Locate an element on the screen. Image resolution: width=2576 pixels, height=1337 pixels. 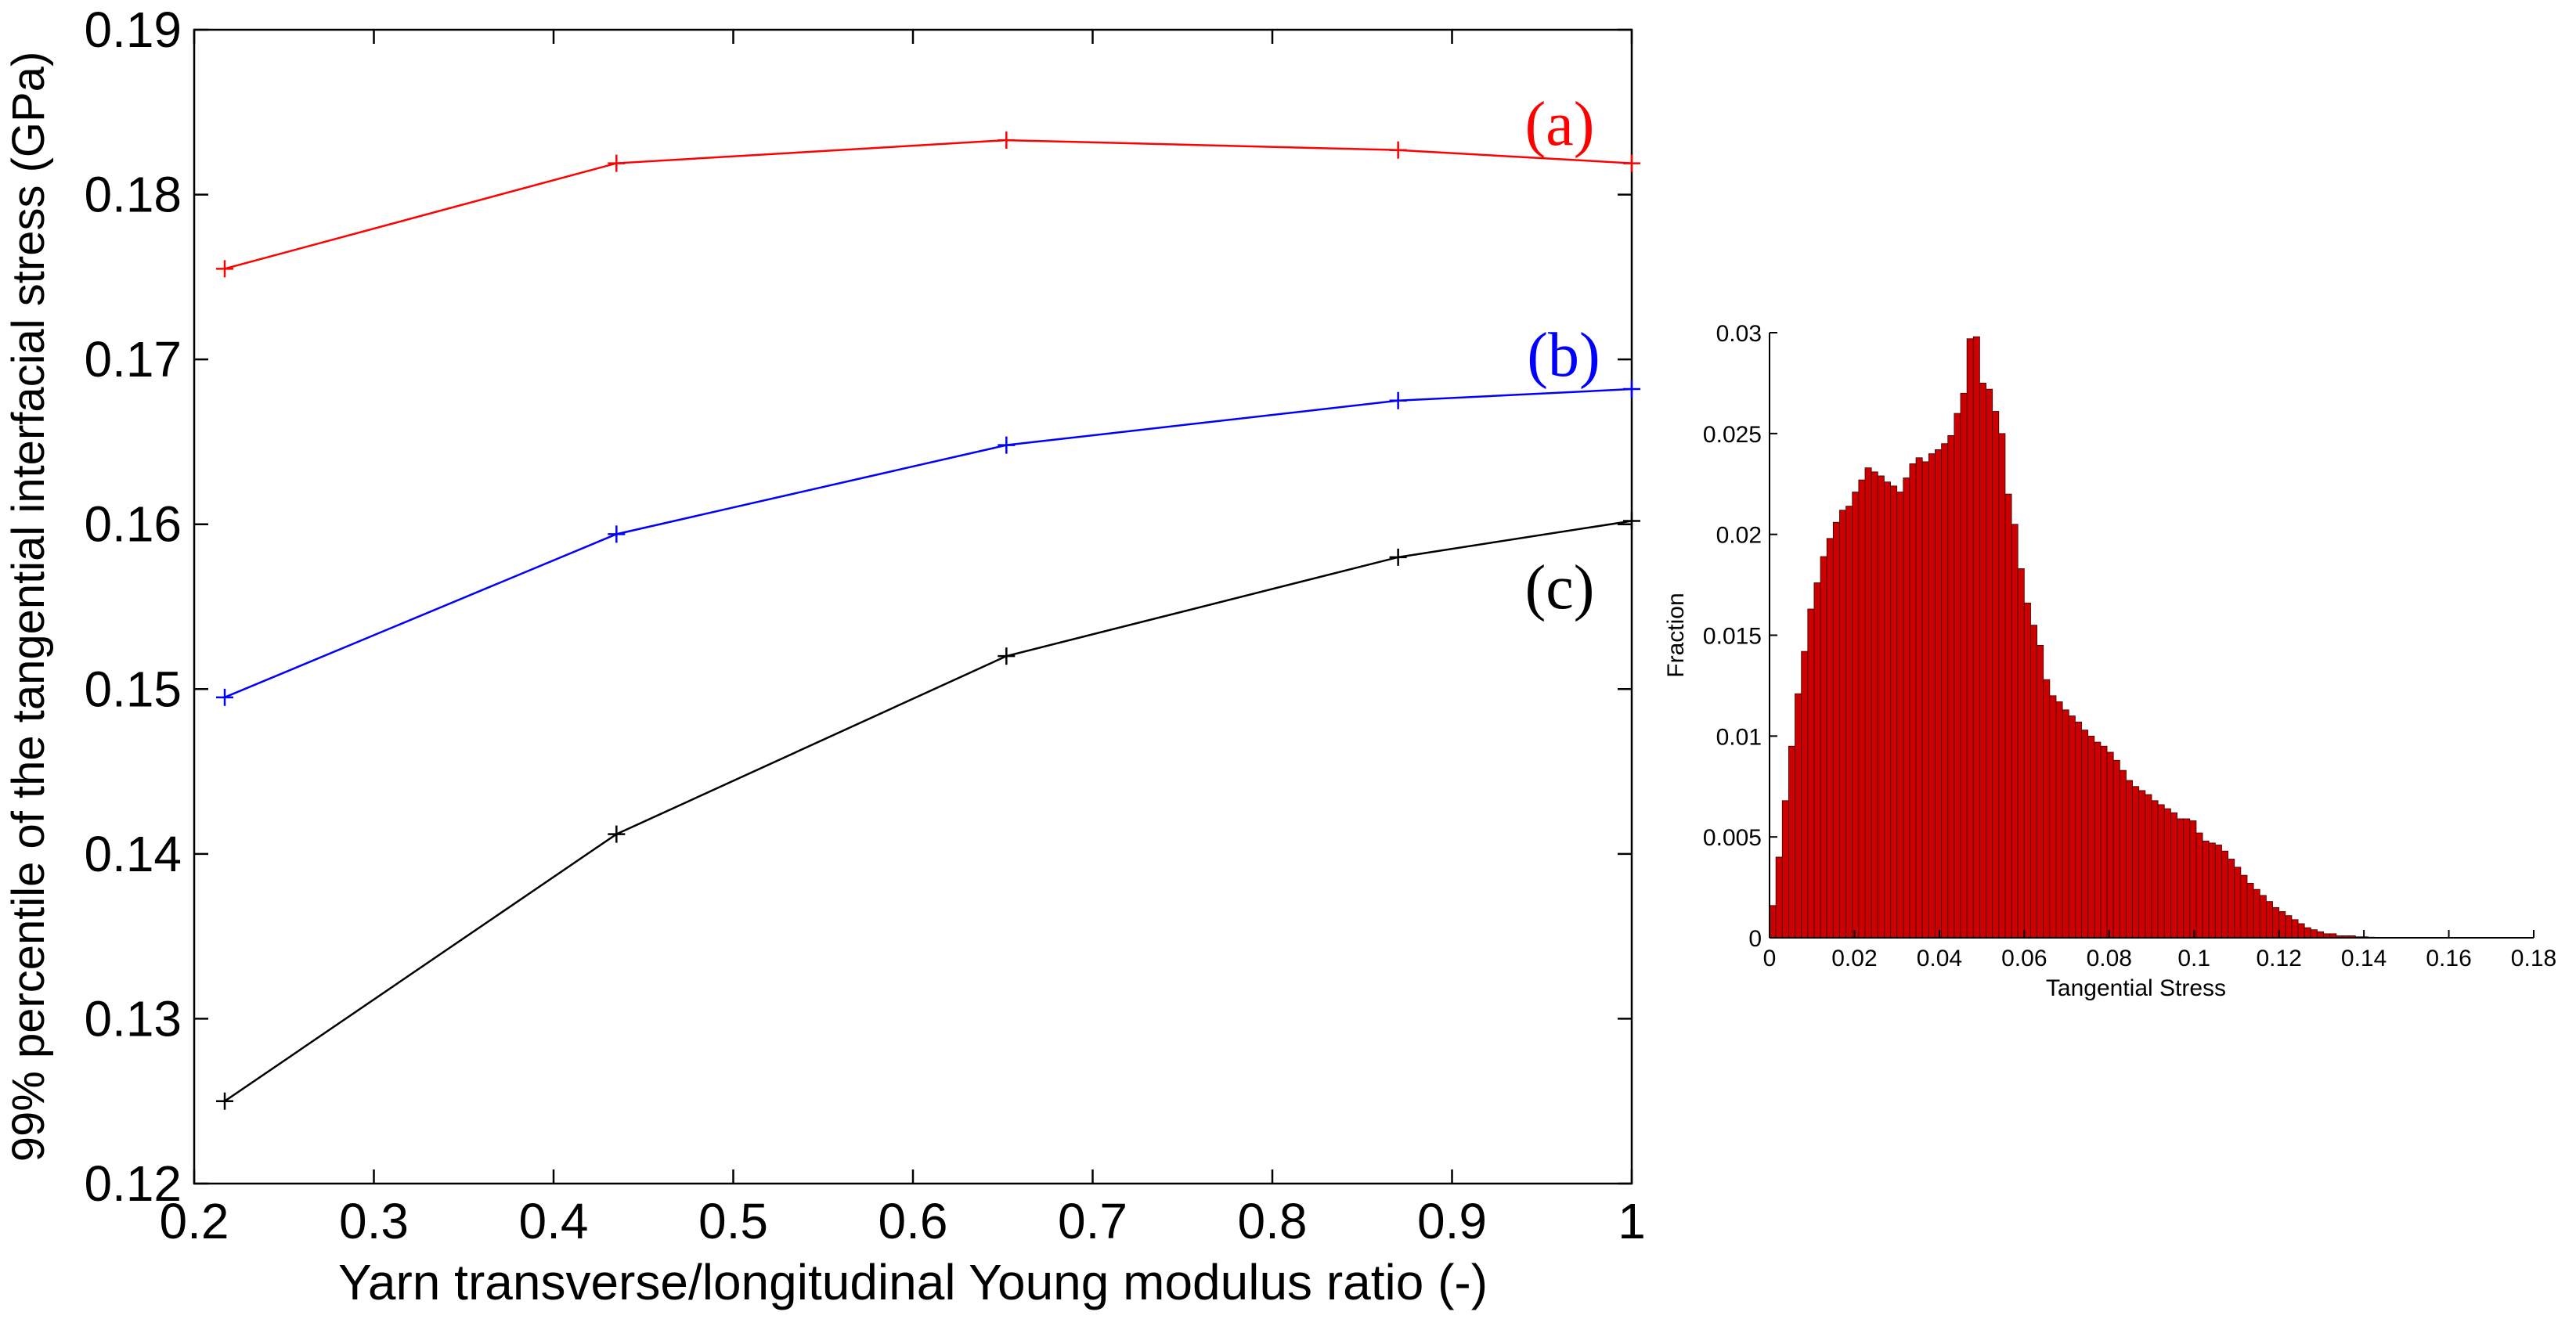
x-tick-label: 0.5 is located at coordinates (733, 1221).